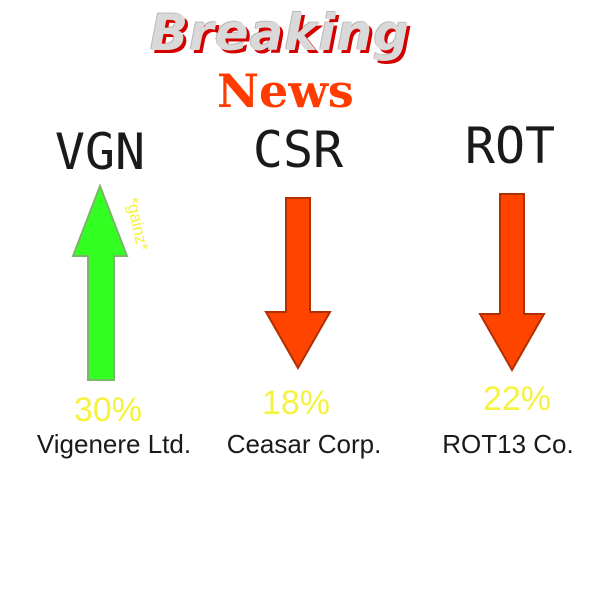  I want to click on change-csr: 18%, so click(296, 403).